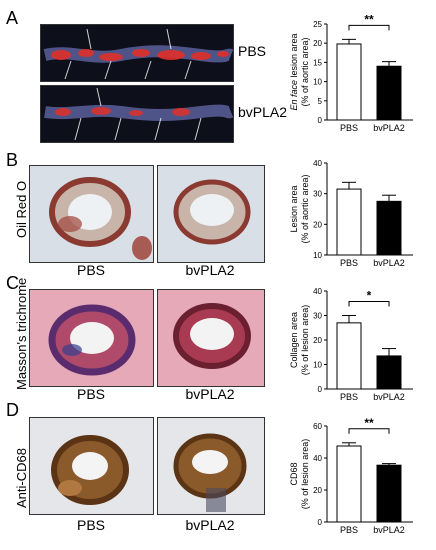 This screenshot has height=550, width=436. I want to click on enface-aorta-image-bvpla2, so click(137, 114).